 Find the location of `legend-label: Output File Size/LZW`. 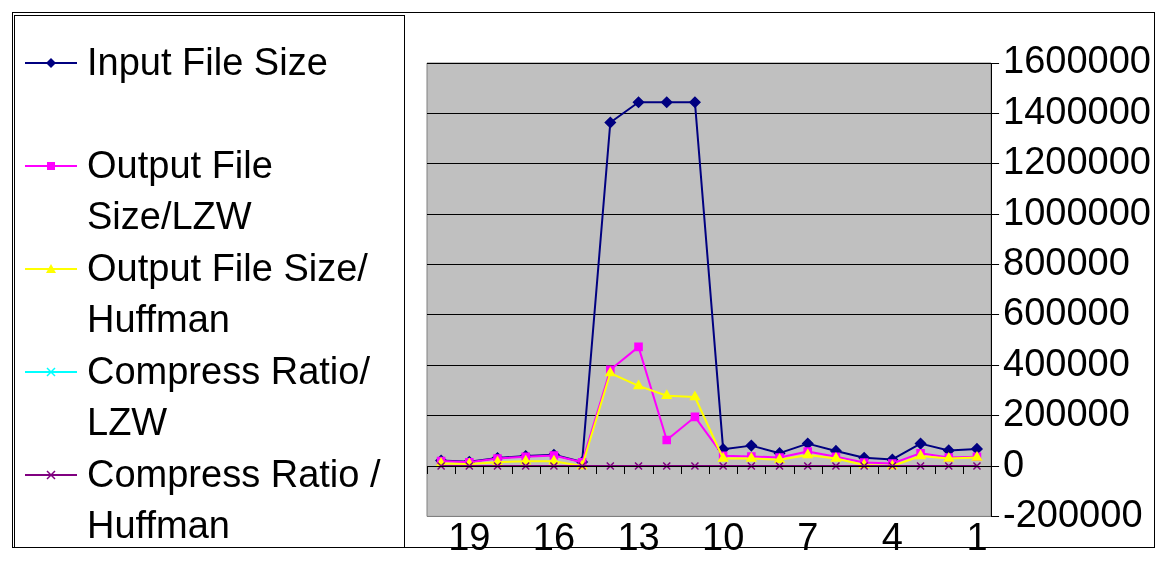

legend-label: Output File Size/LZW is located at coordinates (180, 191).